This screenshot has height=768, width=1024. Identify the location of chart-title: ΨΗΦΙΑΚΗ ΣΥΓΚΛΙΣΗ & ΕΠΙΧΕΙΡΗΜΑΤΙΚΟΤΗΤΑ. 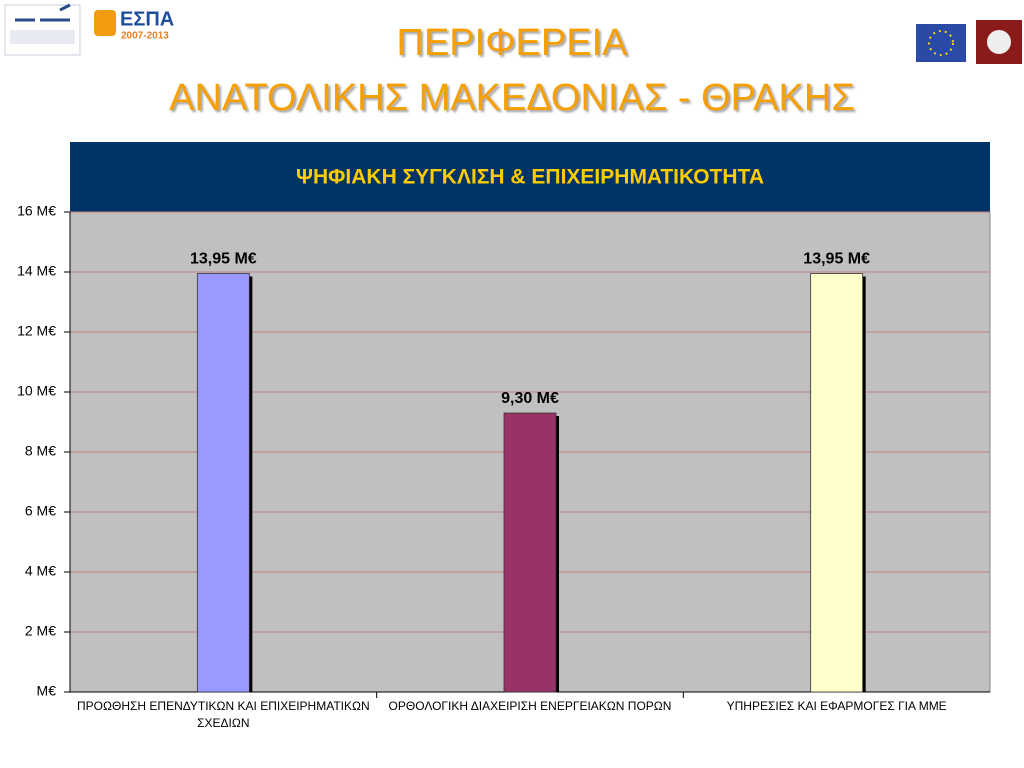
(530, 177).